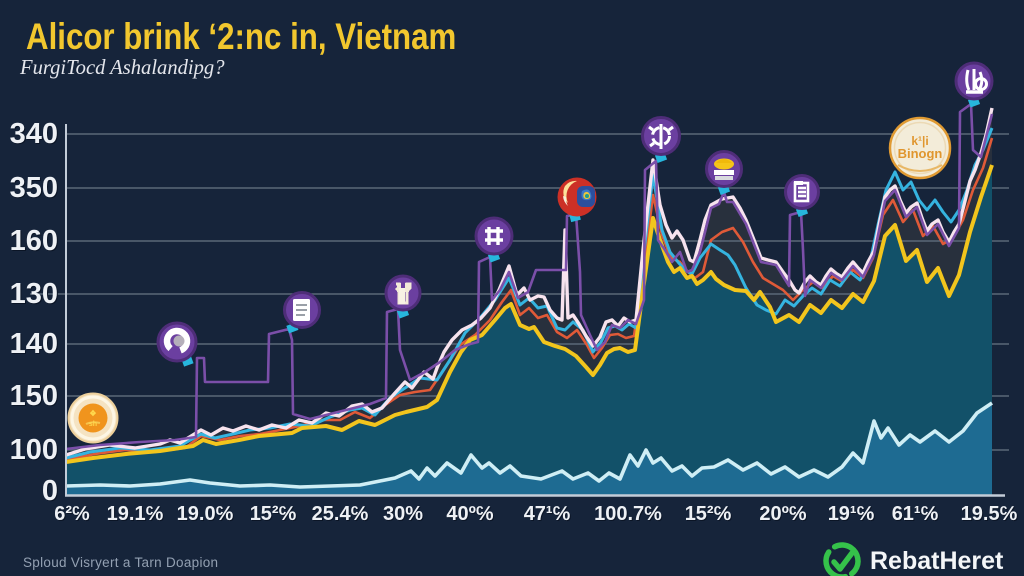 This screenshot has width=1024, height=576. What do you see at coordinates (920, 153) in the screenshot?
I see `svg-text: Binogn` at bounding box center [920, 153].